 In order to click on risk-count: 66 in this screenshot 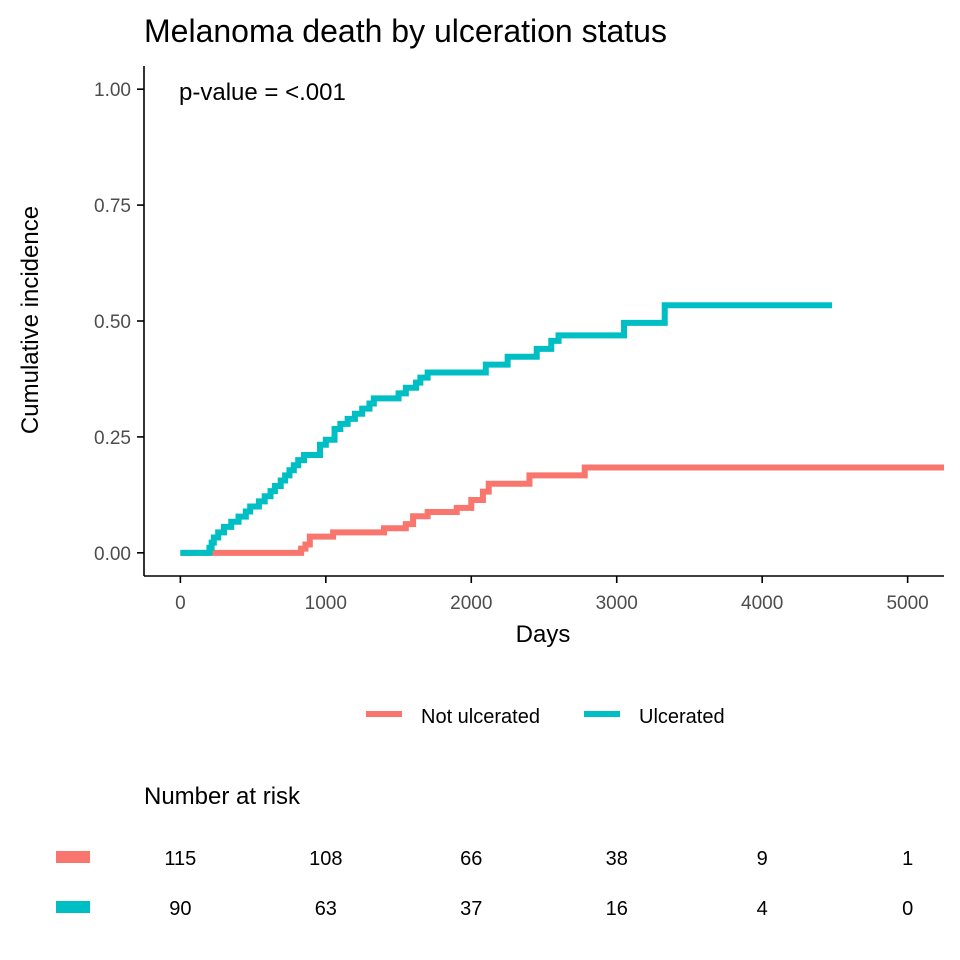, I will do `click(471, 859)`.